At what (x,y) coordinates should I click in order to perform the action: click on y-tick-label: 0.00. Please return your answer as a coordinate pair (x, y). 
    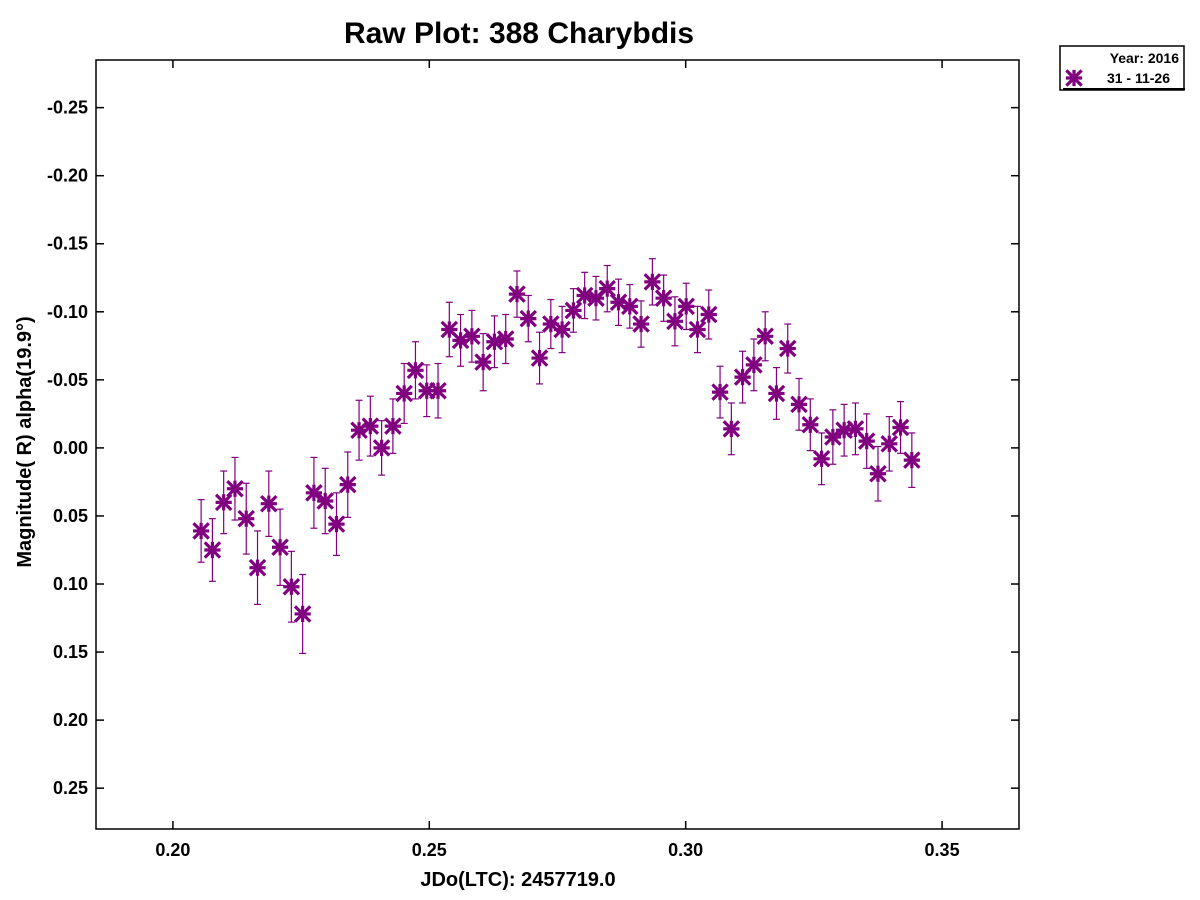
    Looking at the image, I should click on (70, 448).